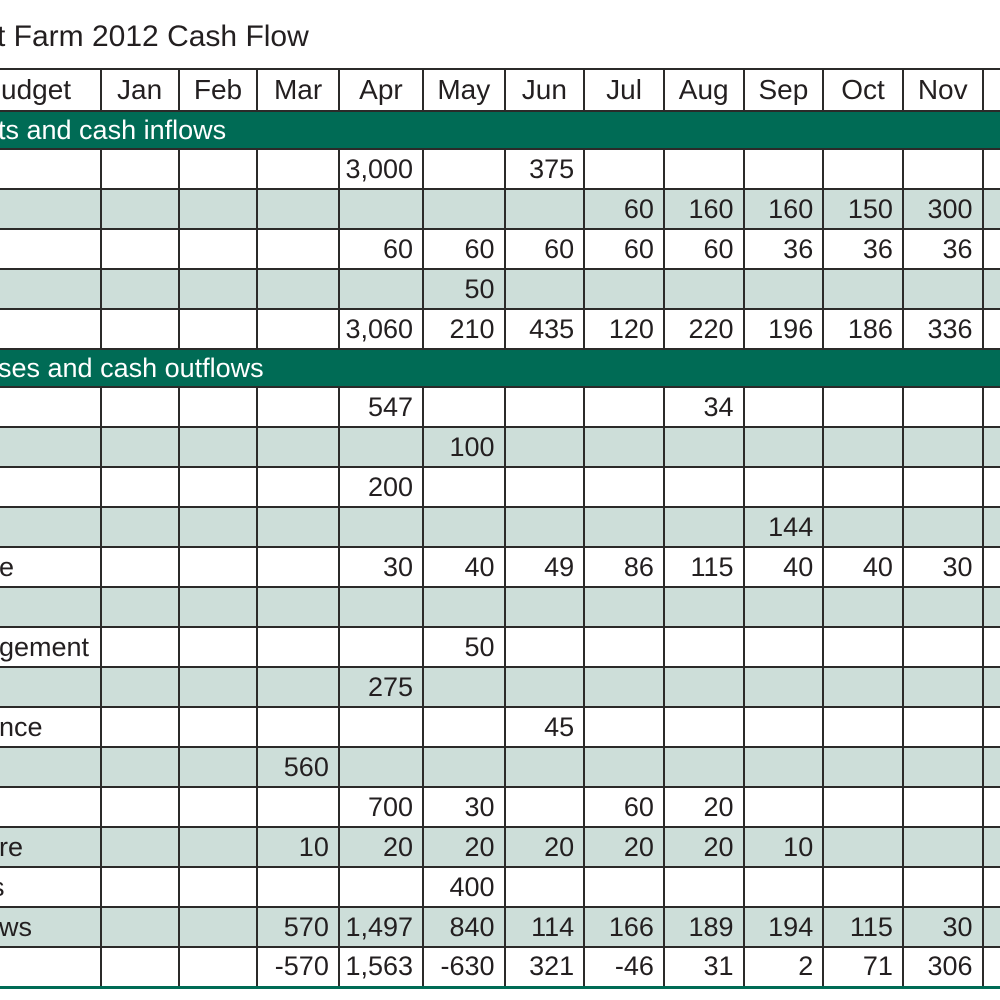 This screenshot has width=1000, height=1000. Describe the element at coordinates (500, 487) in the screenshot. I see `table-row: 200` at that location.